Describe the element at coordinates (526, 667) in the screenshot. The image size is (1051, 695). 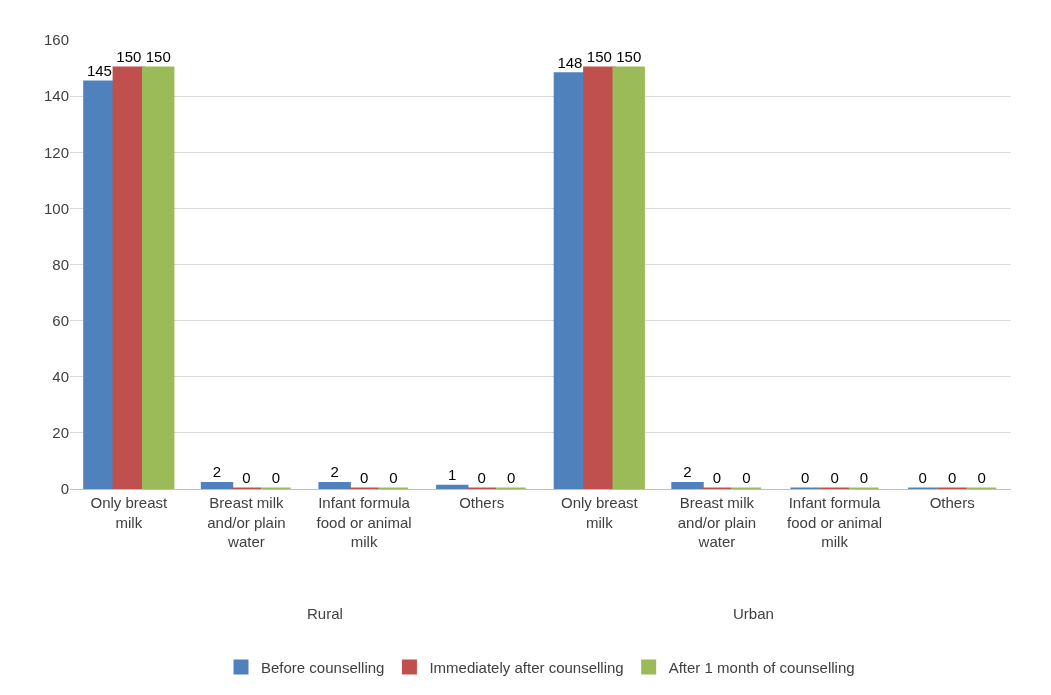
I see `legend-label: Immediately after counselling` at that location.